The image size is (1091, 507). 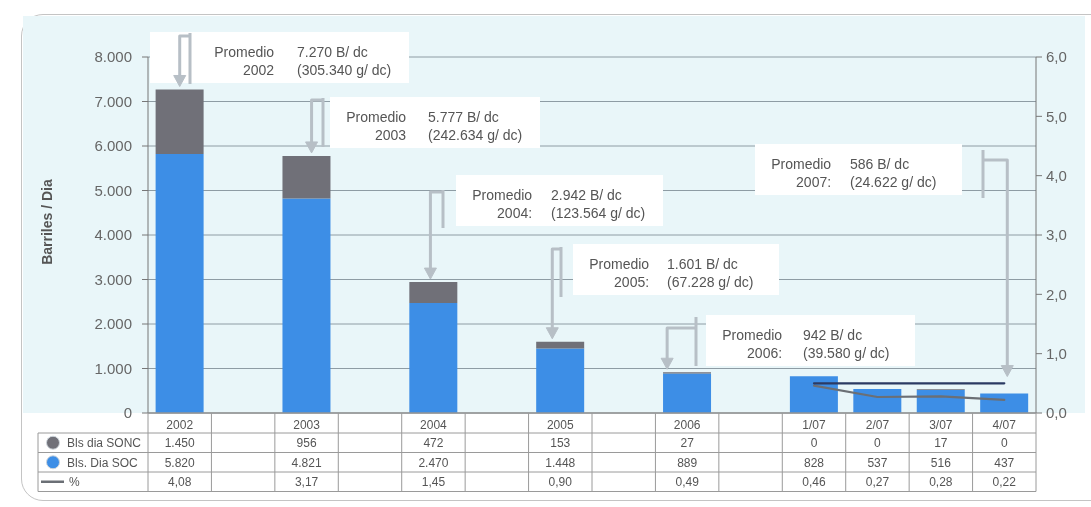 I want to click on text: 0,49, so click(x=687, y=482).